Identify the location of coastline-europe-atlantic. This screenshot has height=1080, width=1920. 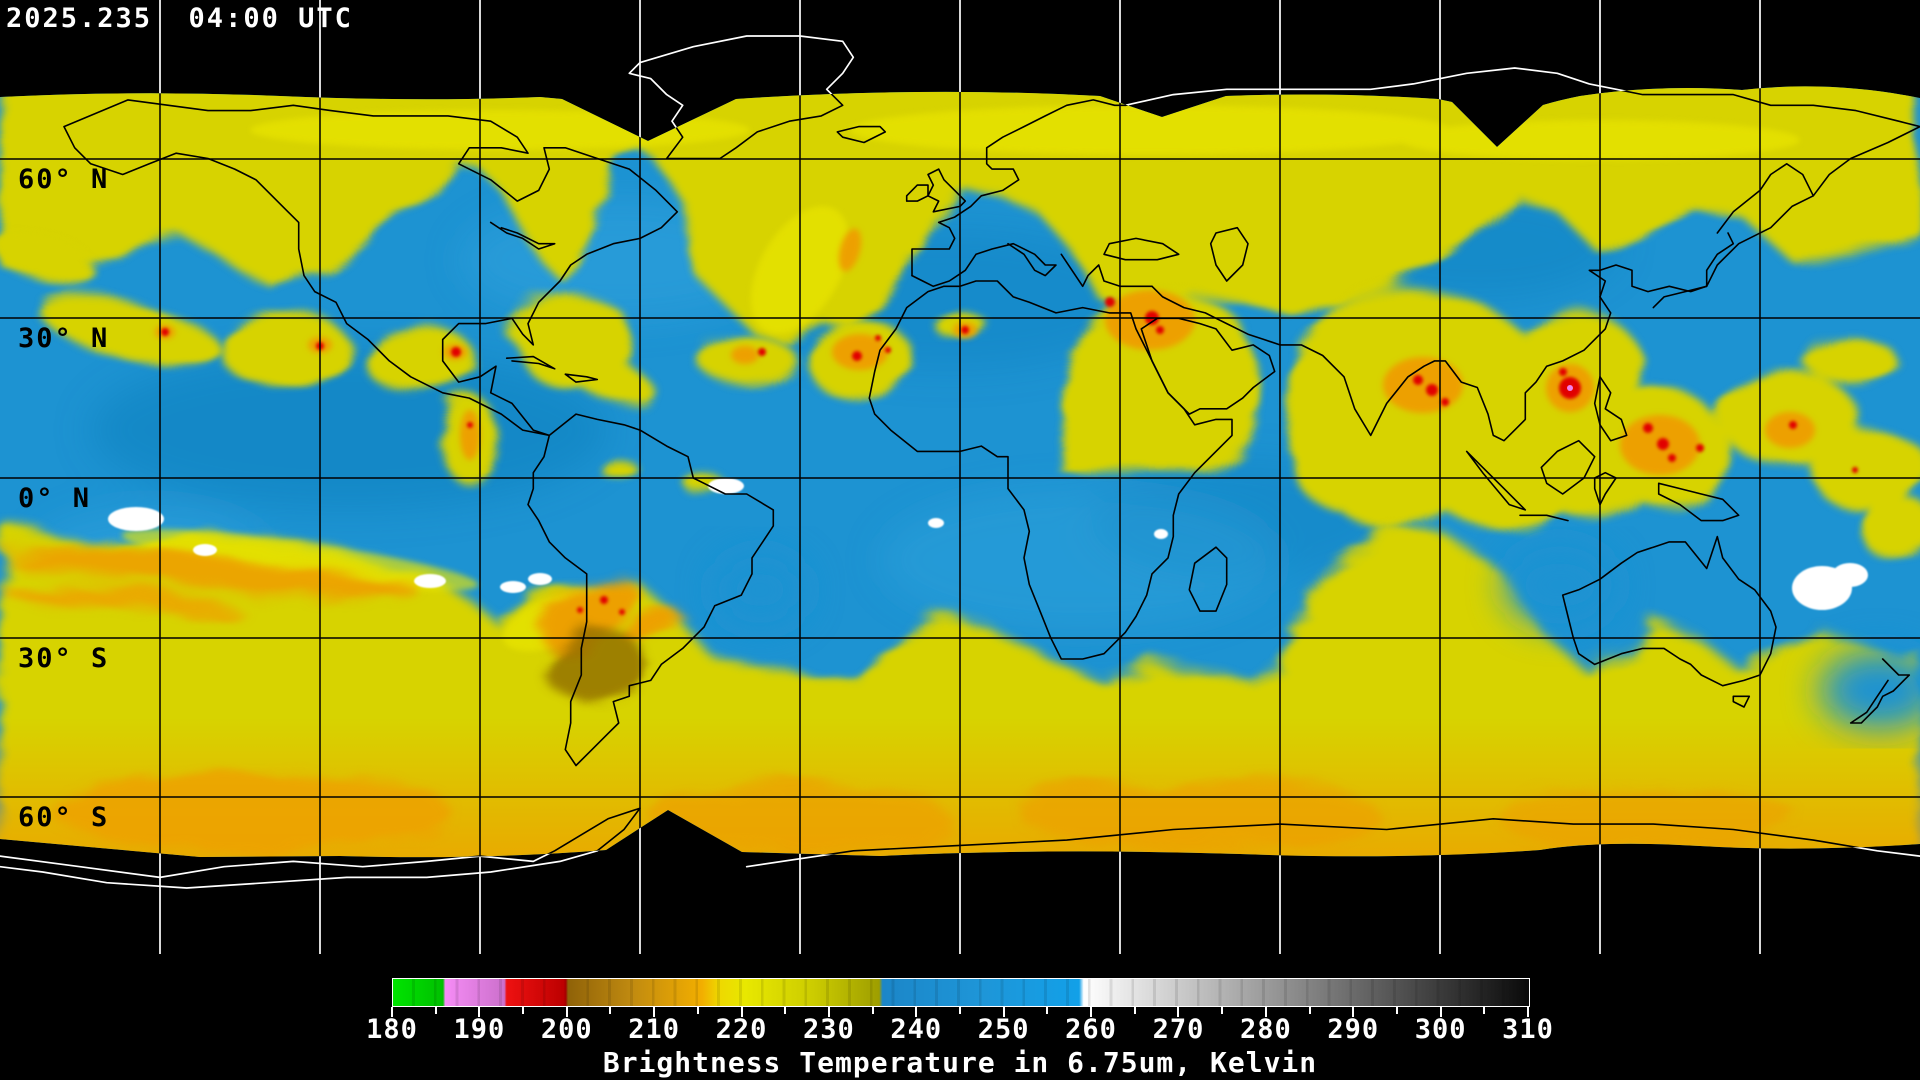
(1019, 188).